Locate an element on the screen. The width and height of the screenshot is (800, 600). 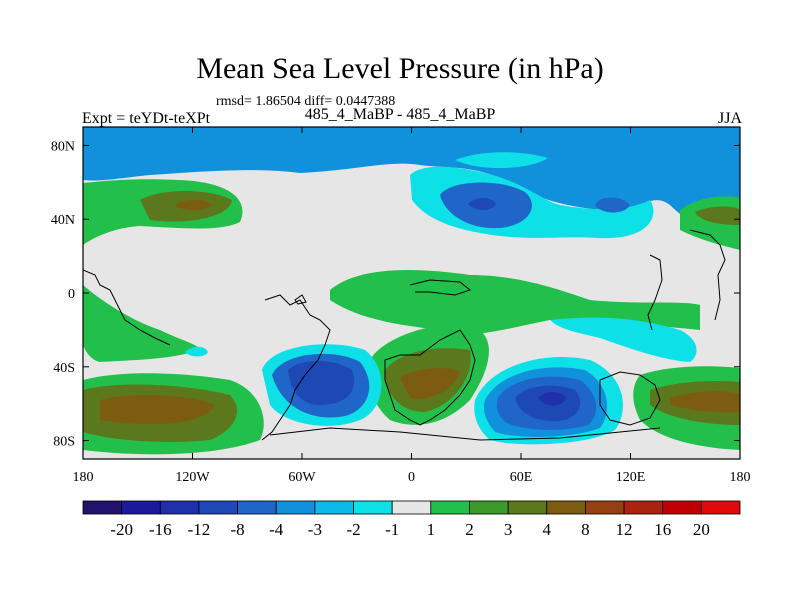
coastline-asia is located at coordinates (440, 287).